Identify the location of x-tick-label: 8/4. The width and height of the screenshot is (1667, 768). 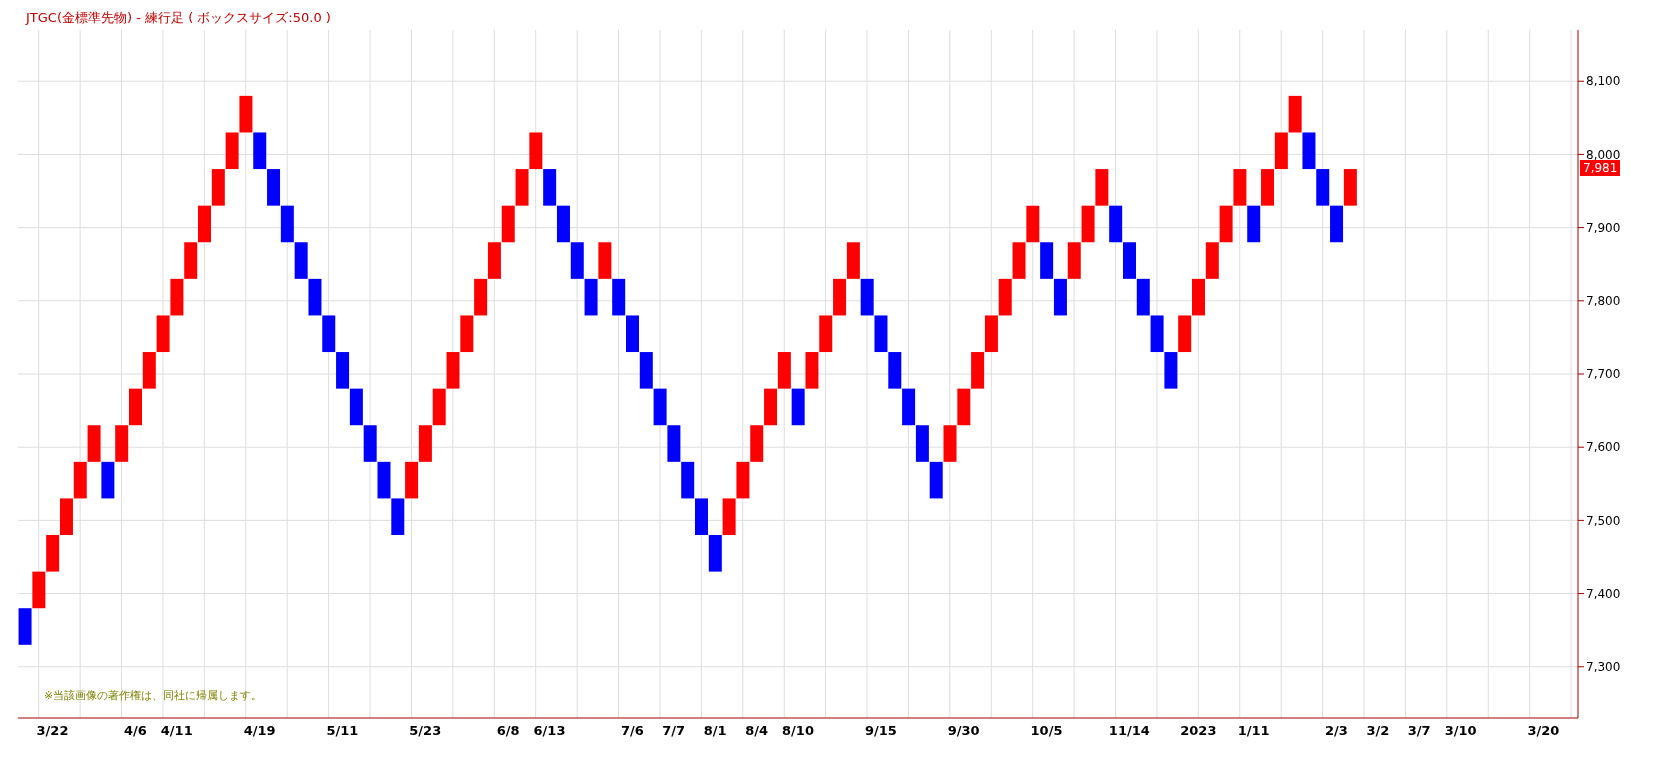
(757, 731).